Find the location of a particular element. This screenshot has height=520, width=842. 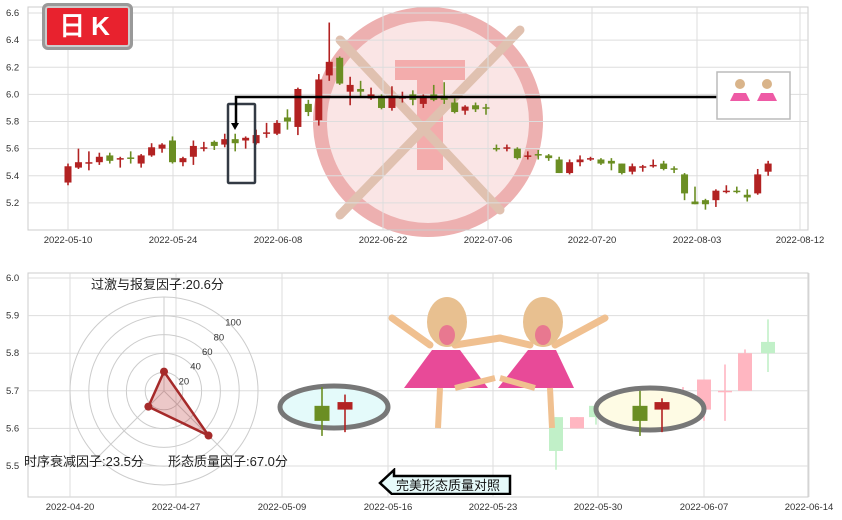

level-line is located at coordinates (478, 109).